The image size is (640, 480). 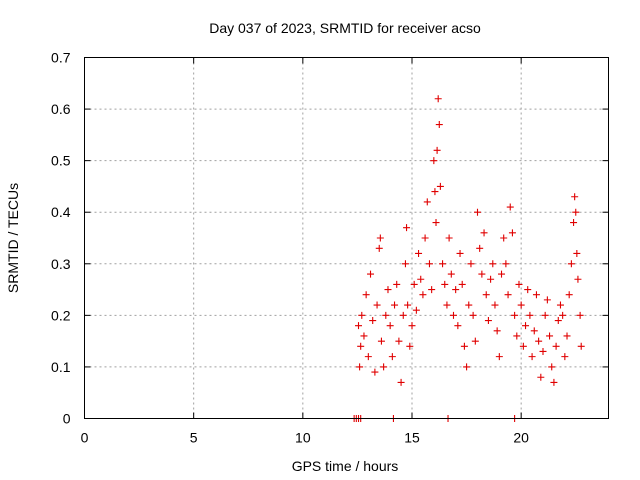 I want to click on y-tick-label: 0.6, so click(x=61, y=109).